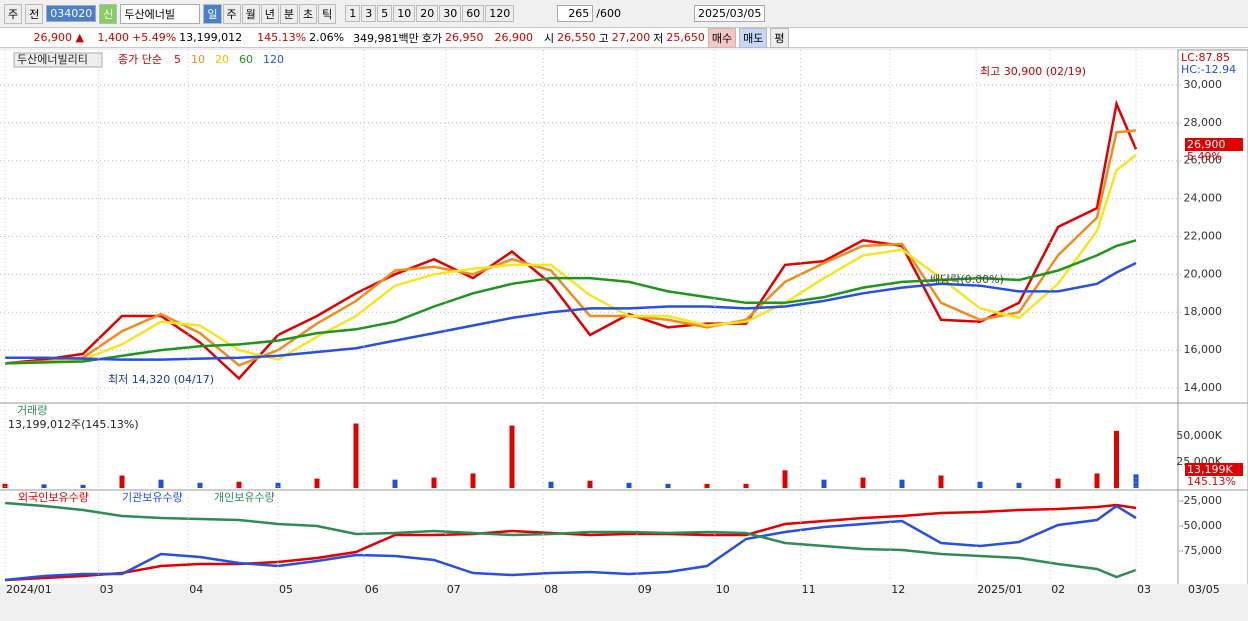 The height and width of the screenshot is (621, 1248). I want to click on toggle: 60, so click(473, 13).